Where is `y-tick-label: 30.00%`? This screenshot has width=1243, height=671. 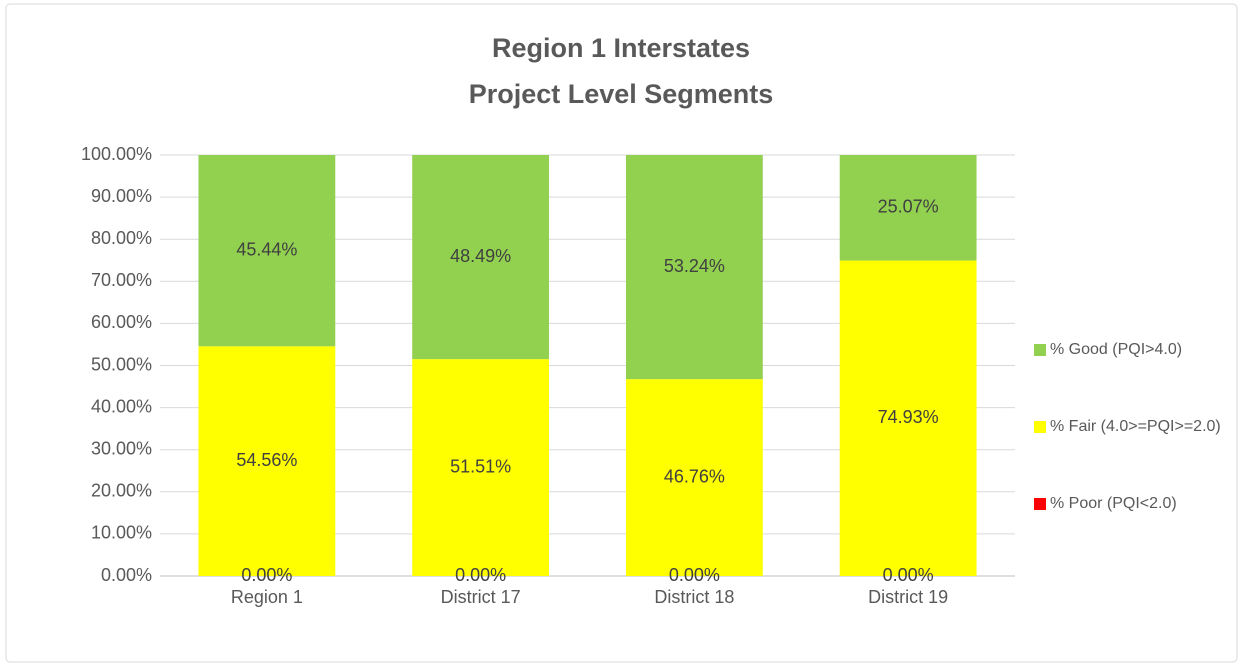
y-tick-label: 30.00% is located at coordinates (121, 448).